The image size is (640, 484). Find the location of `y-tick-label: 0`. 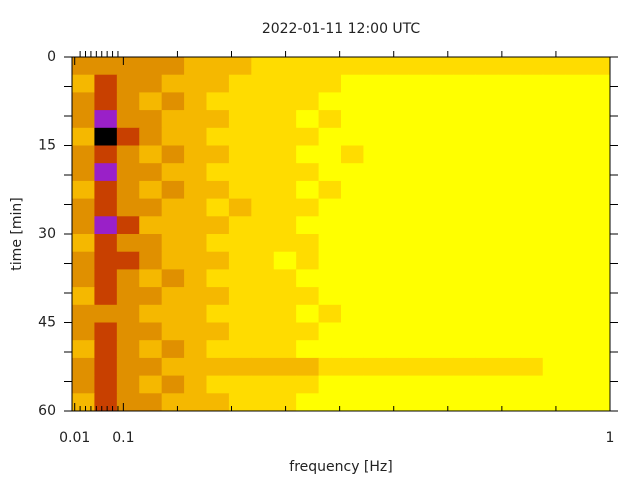

y-tick-label: 0 is located at coordinates (51, 57).